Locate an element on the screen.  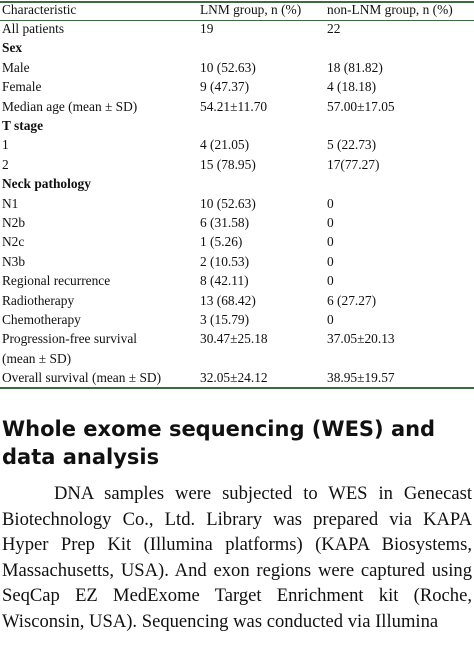
cell-characteristic: All patients is located at coordinates (33, 28).